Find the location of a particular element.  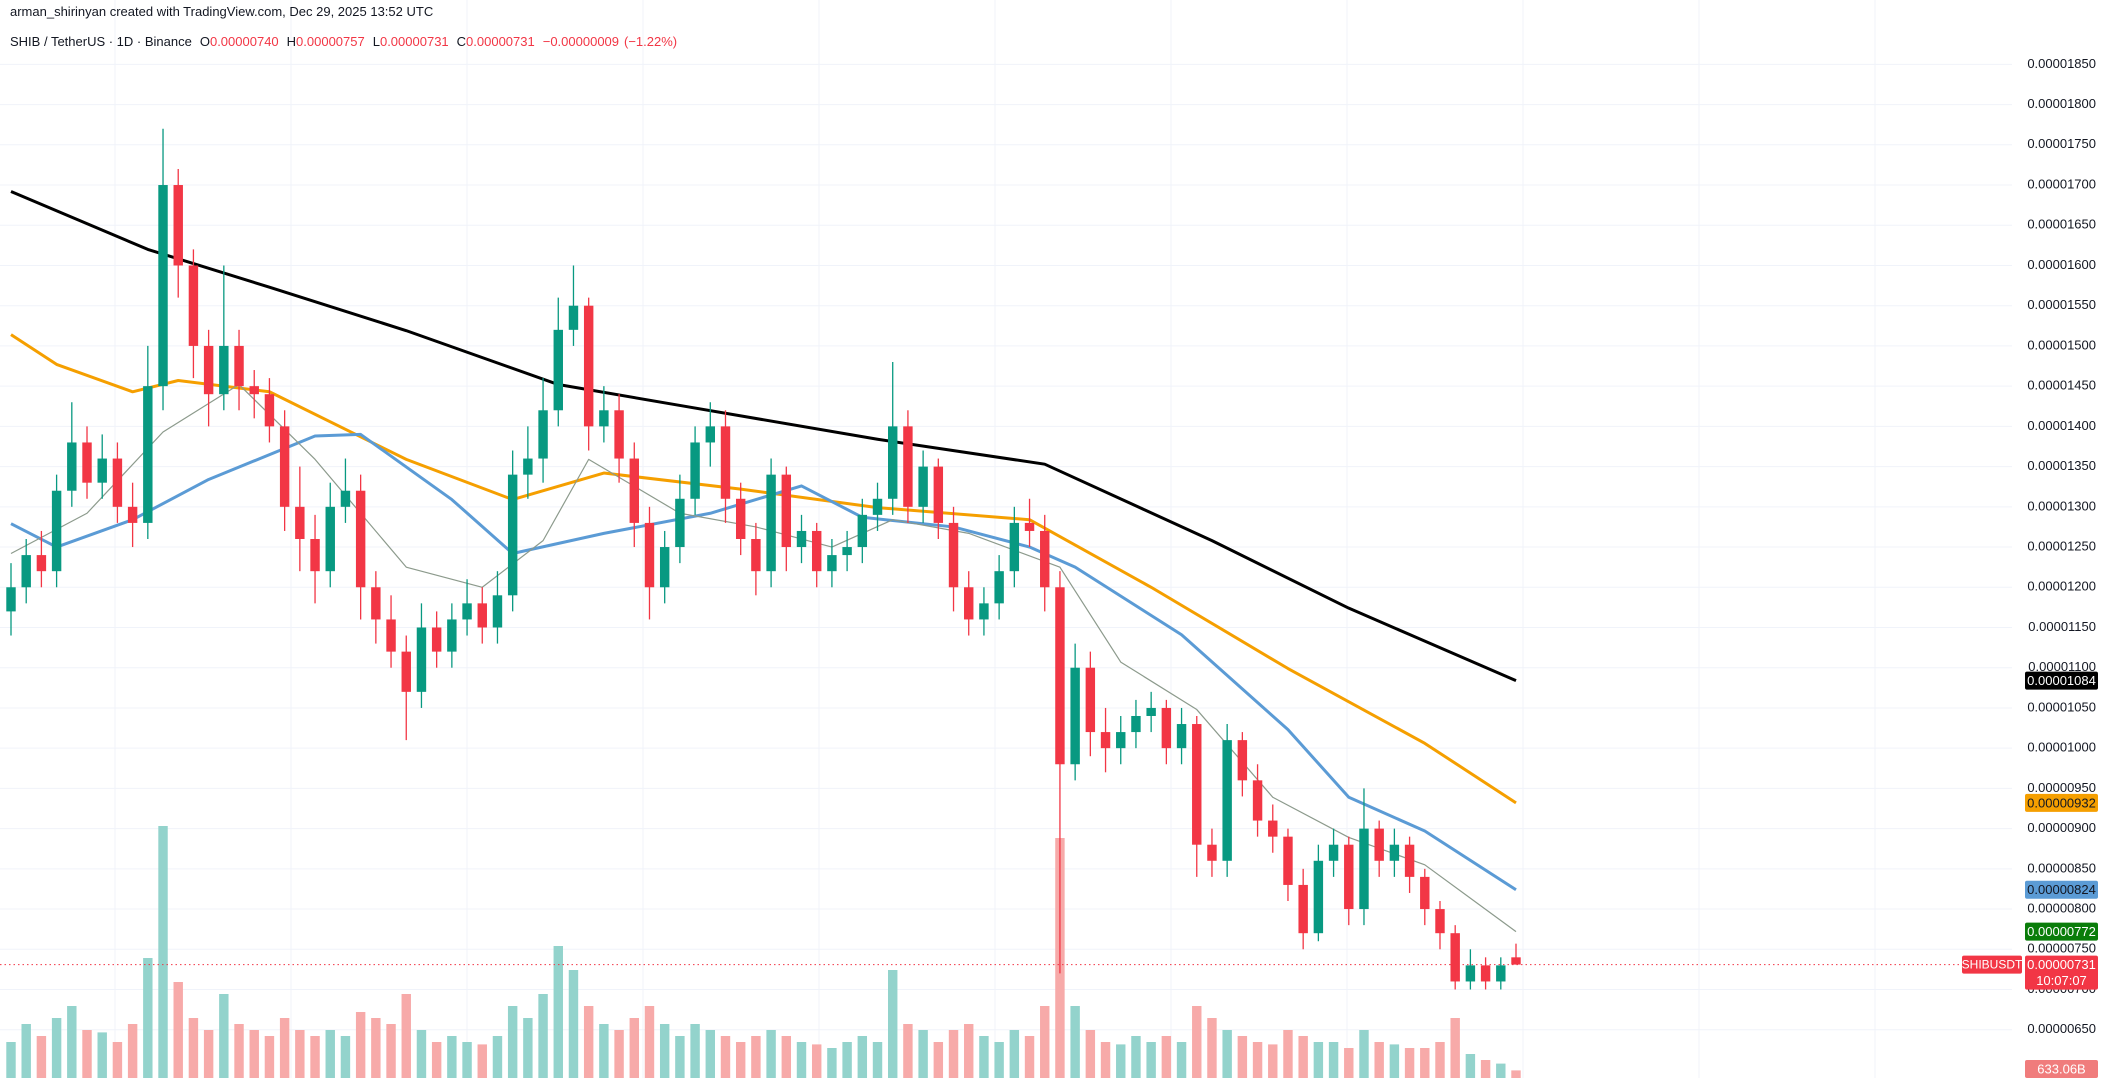

y-tick-label: 0.00001100 is located at coordinates (2062, 666).